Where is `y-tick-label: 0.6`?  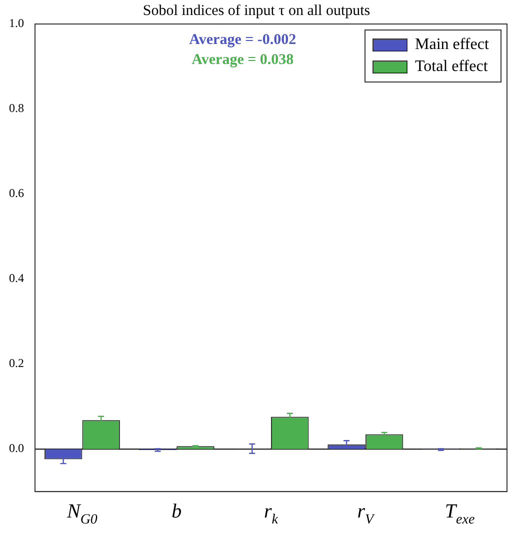 y-tick-label: 0.6 is located at coordinates (16, 193).